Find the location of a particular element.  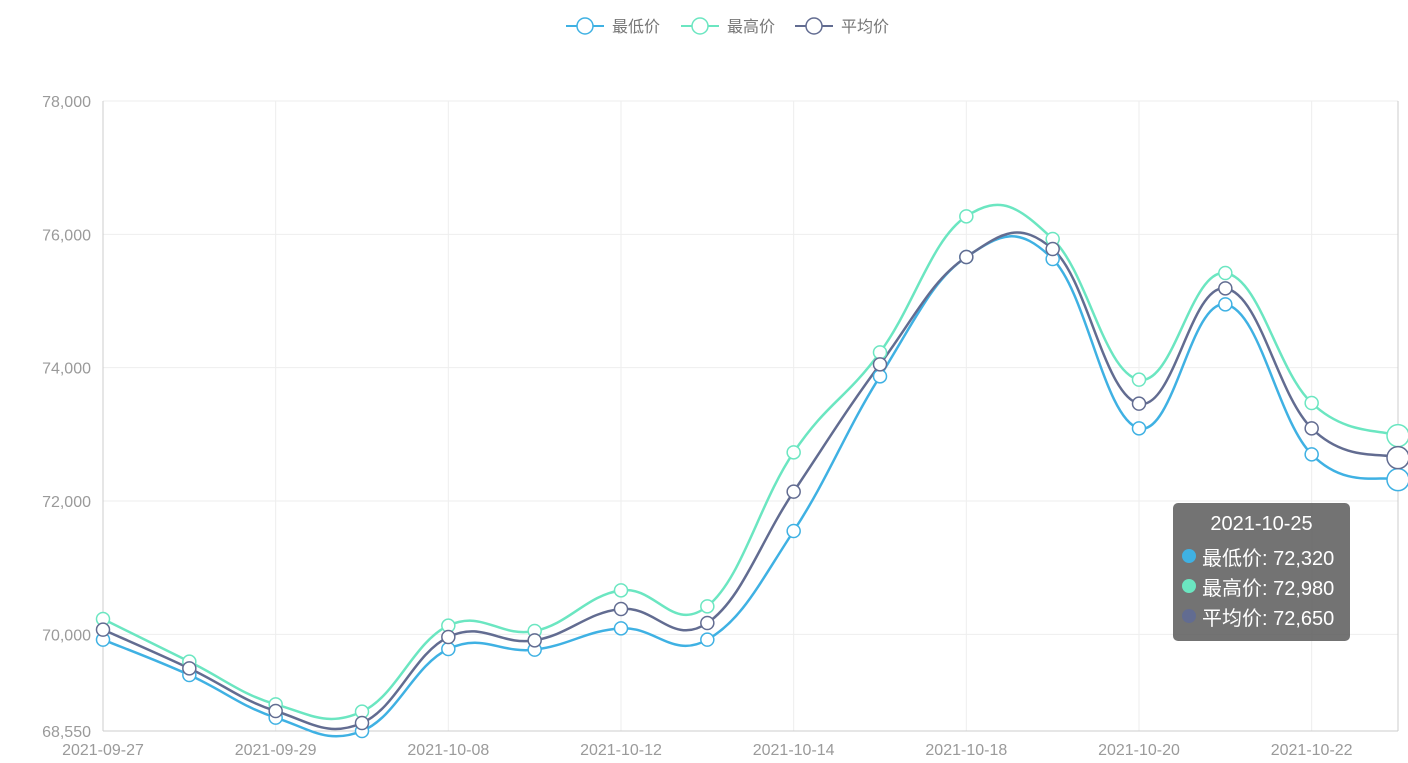

y-tick-label: 68,550 is located at coordinates (66, 732).